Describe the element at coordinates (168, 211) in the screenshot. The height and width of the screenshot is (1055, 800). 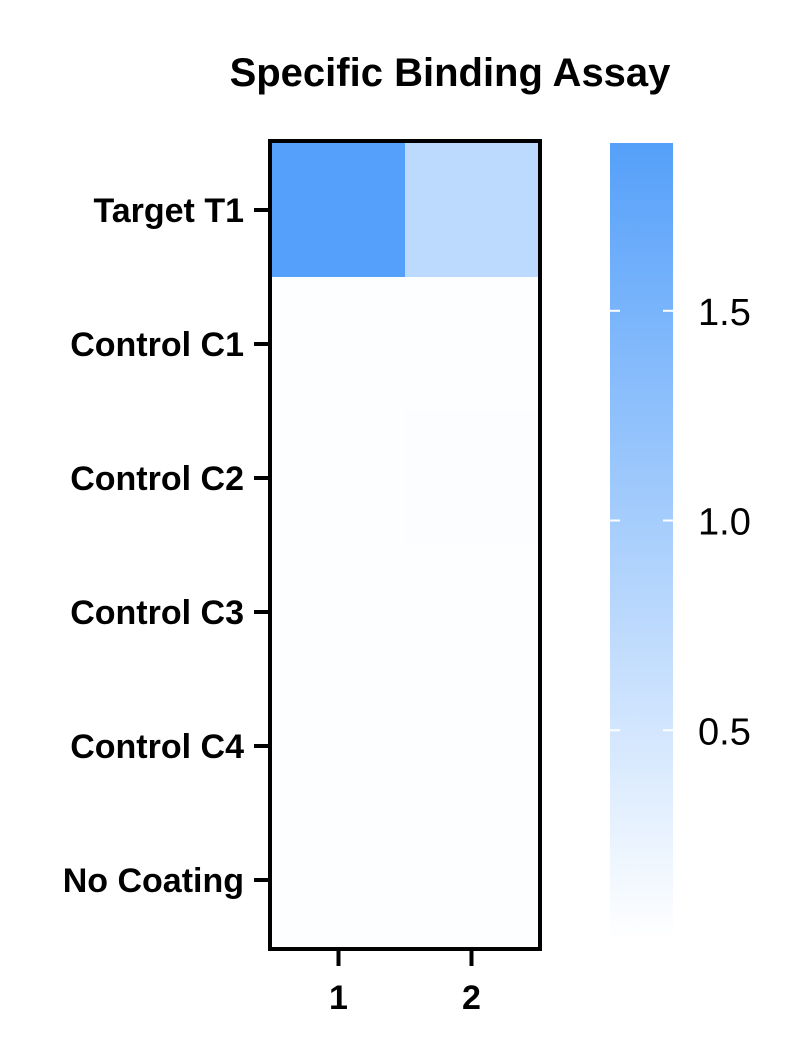
I see `row-label: Target T1` at that location.